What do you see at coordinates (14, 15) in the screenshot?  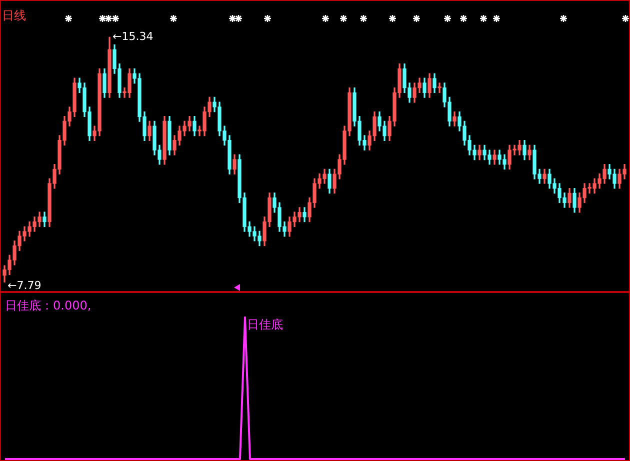 I see `chart-title: 日线` at bounding box center [14, 15].